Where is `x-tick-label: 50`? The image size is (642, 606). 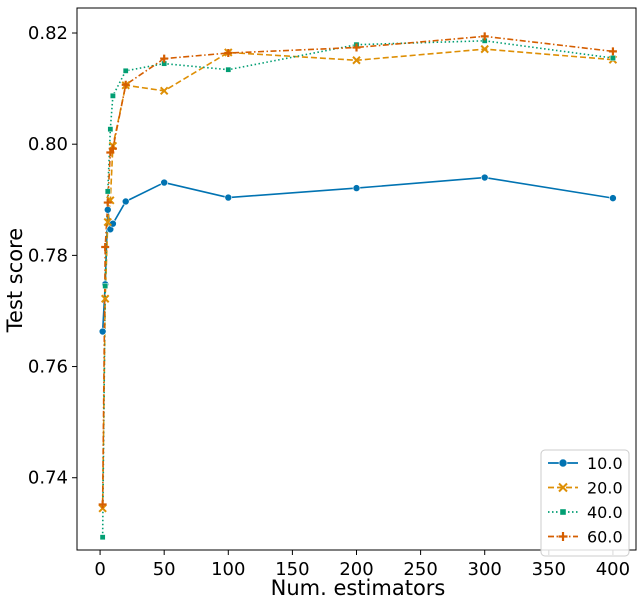
x-tick-label: 50 is located at coordinates (164, 569).